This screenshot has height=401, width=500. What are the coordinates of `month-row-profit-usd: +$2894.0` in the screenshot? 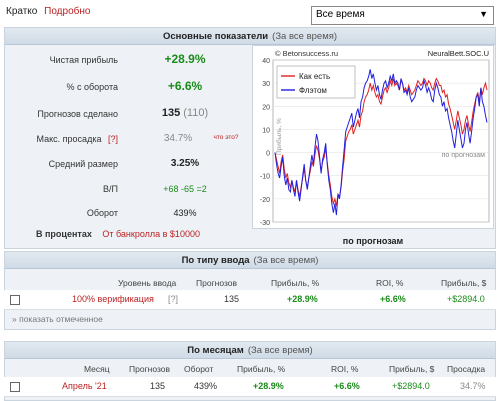 It's located at (411, 386).